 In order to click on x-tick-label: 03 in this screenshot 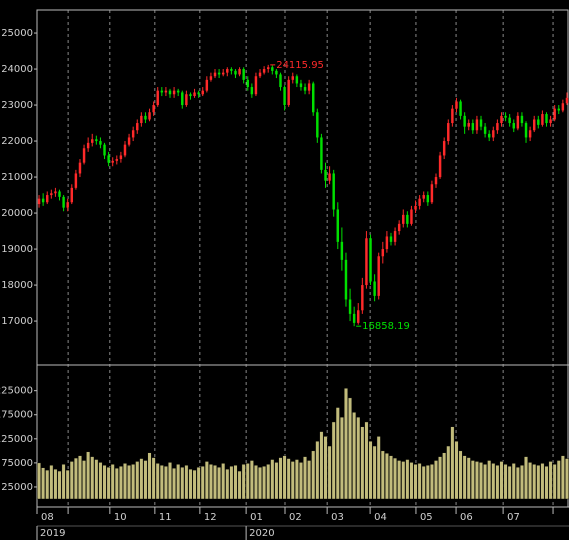, I will do `click(337, 517)`.